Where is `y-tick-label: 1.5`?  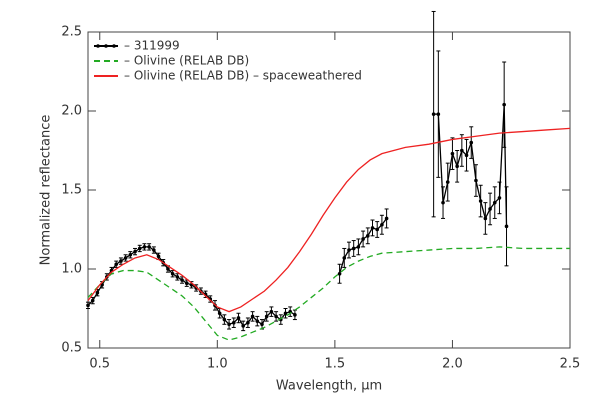
y-tick-label: 1.5 is located at coordinates (71, 190).